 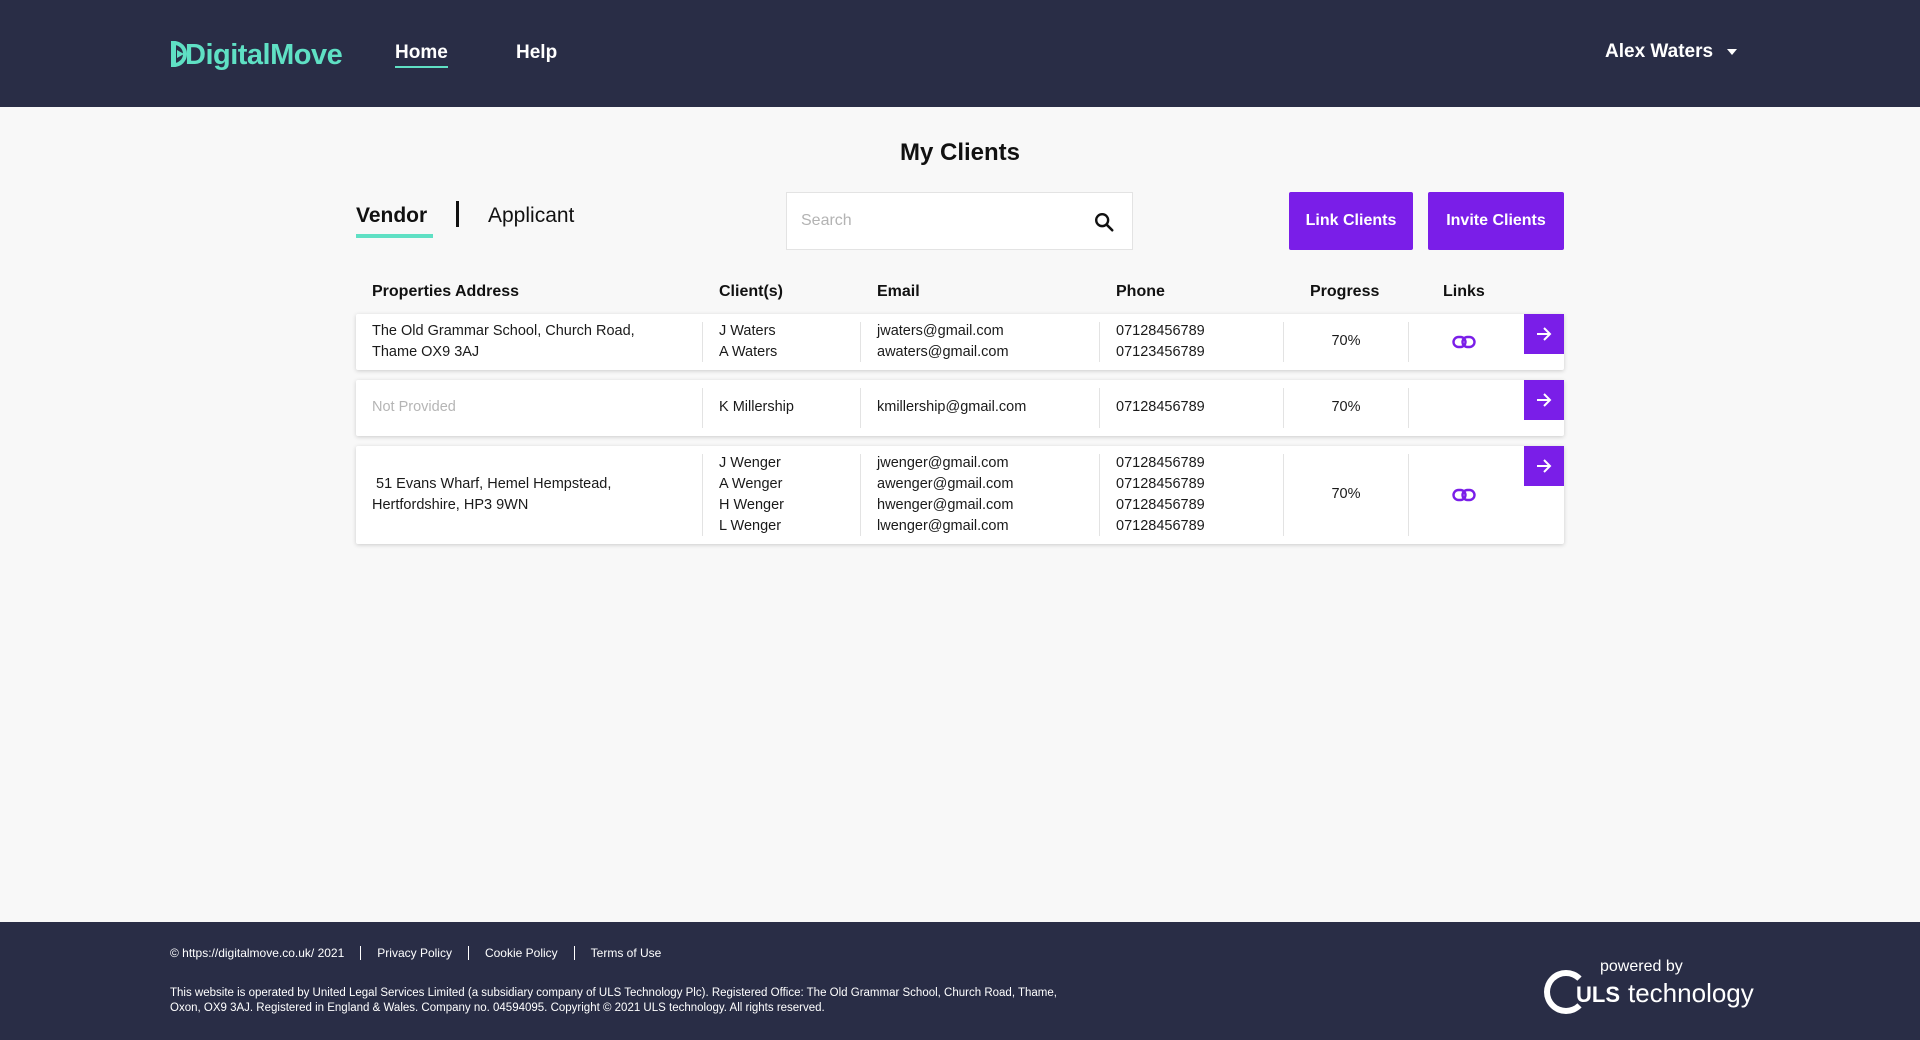 What do you see at coordinates (537, 52) in the screenshot?
I see `nav-help: Help` at bounding box center [537, 52].